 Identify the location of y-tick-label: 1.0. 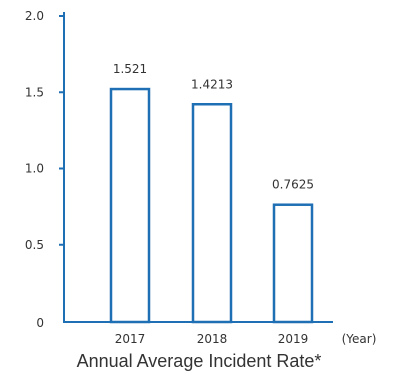
(34, 169).